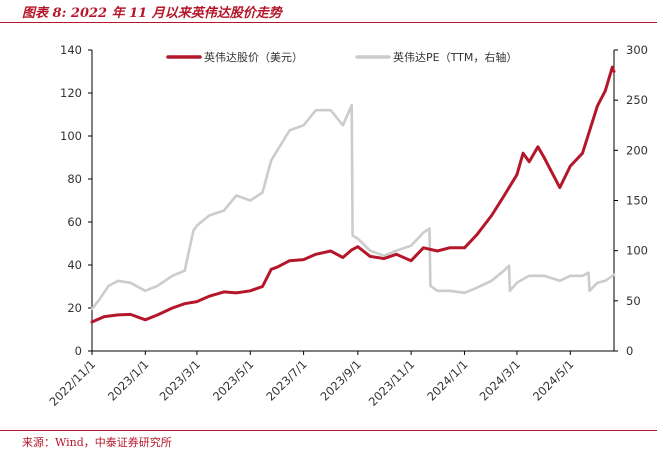 This screenshot has height=456, width=657. Describe the element at coordinates (74, 222) in the screenshot. I see `y-left-tick-label: 60` at that location.